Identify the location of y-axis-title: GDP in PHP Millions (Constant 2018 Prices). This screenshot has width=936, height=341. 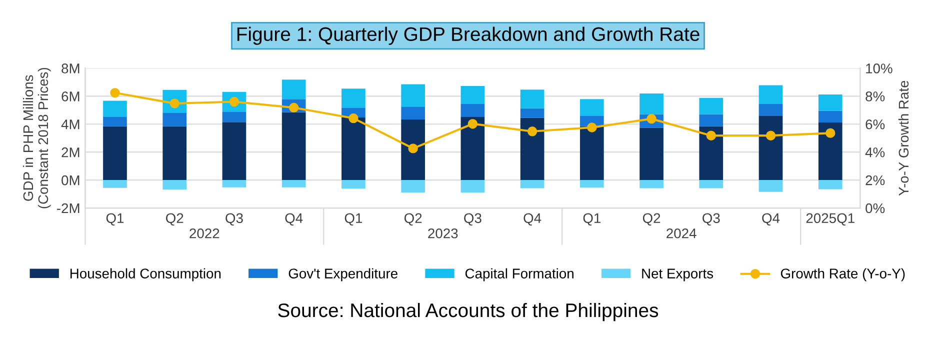
(36, 138).